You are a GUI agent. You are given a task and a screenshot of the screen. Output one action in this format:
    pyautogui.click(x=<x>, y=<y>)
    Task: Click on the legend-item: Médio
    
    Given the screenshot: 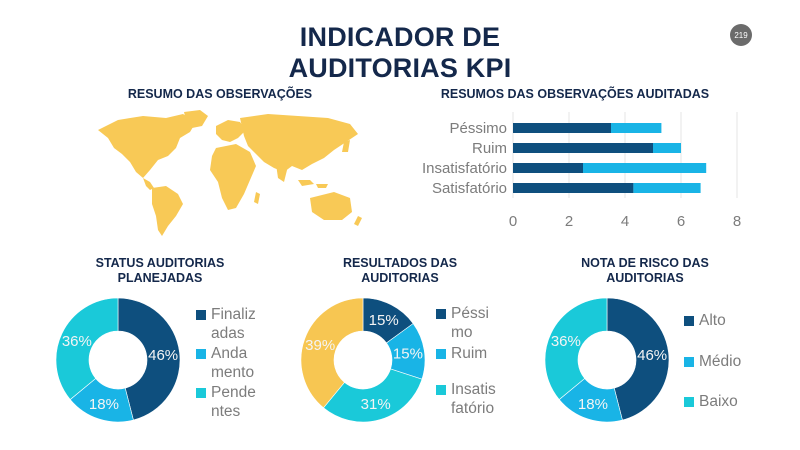 What is the action you would take?
    pyautogui.click(x=724, y=361)
    